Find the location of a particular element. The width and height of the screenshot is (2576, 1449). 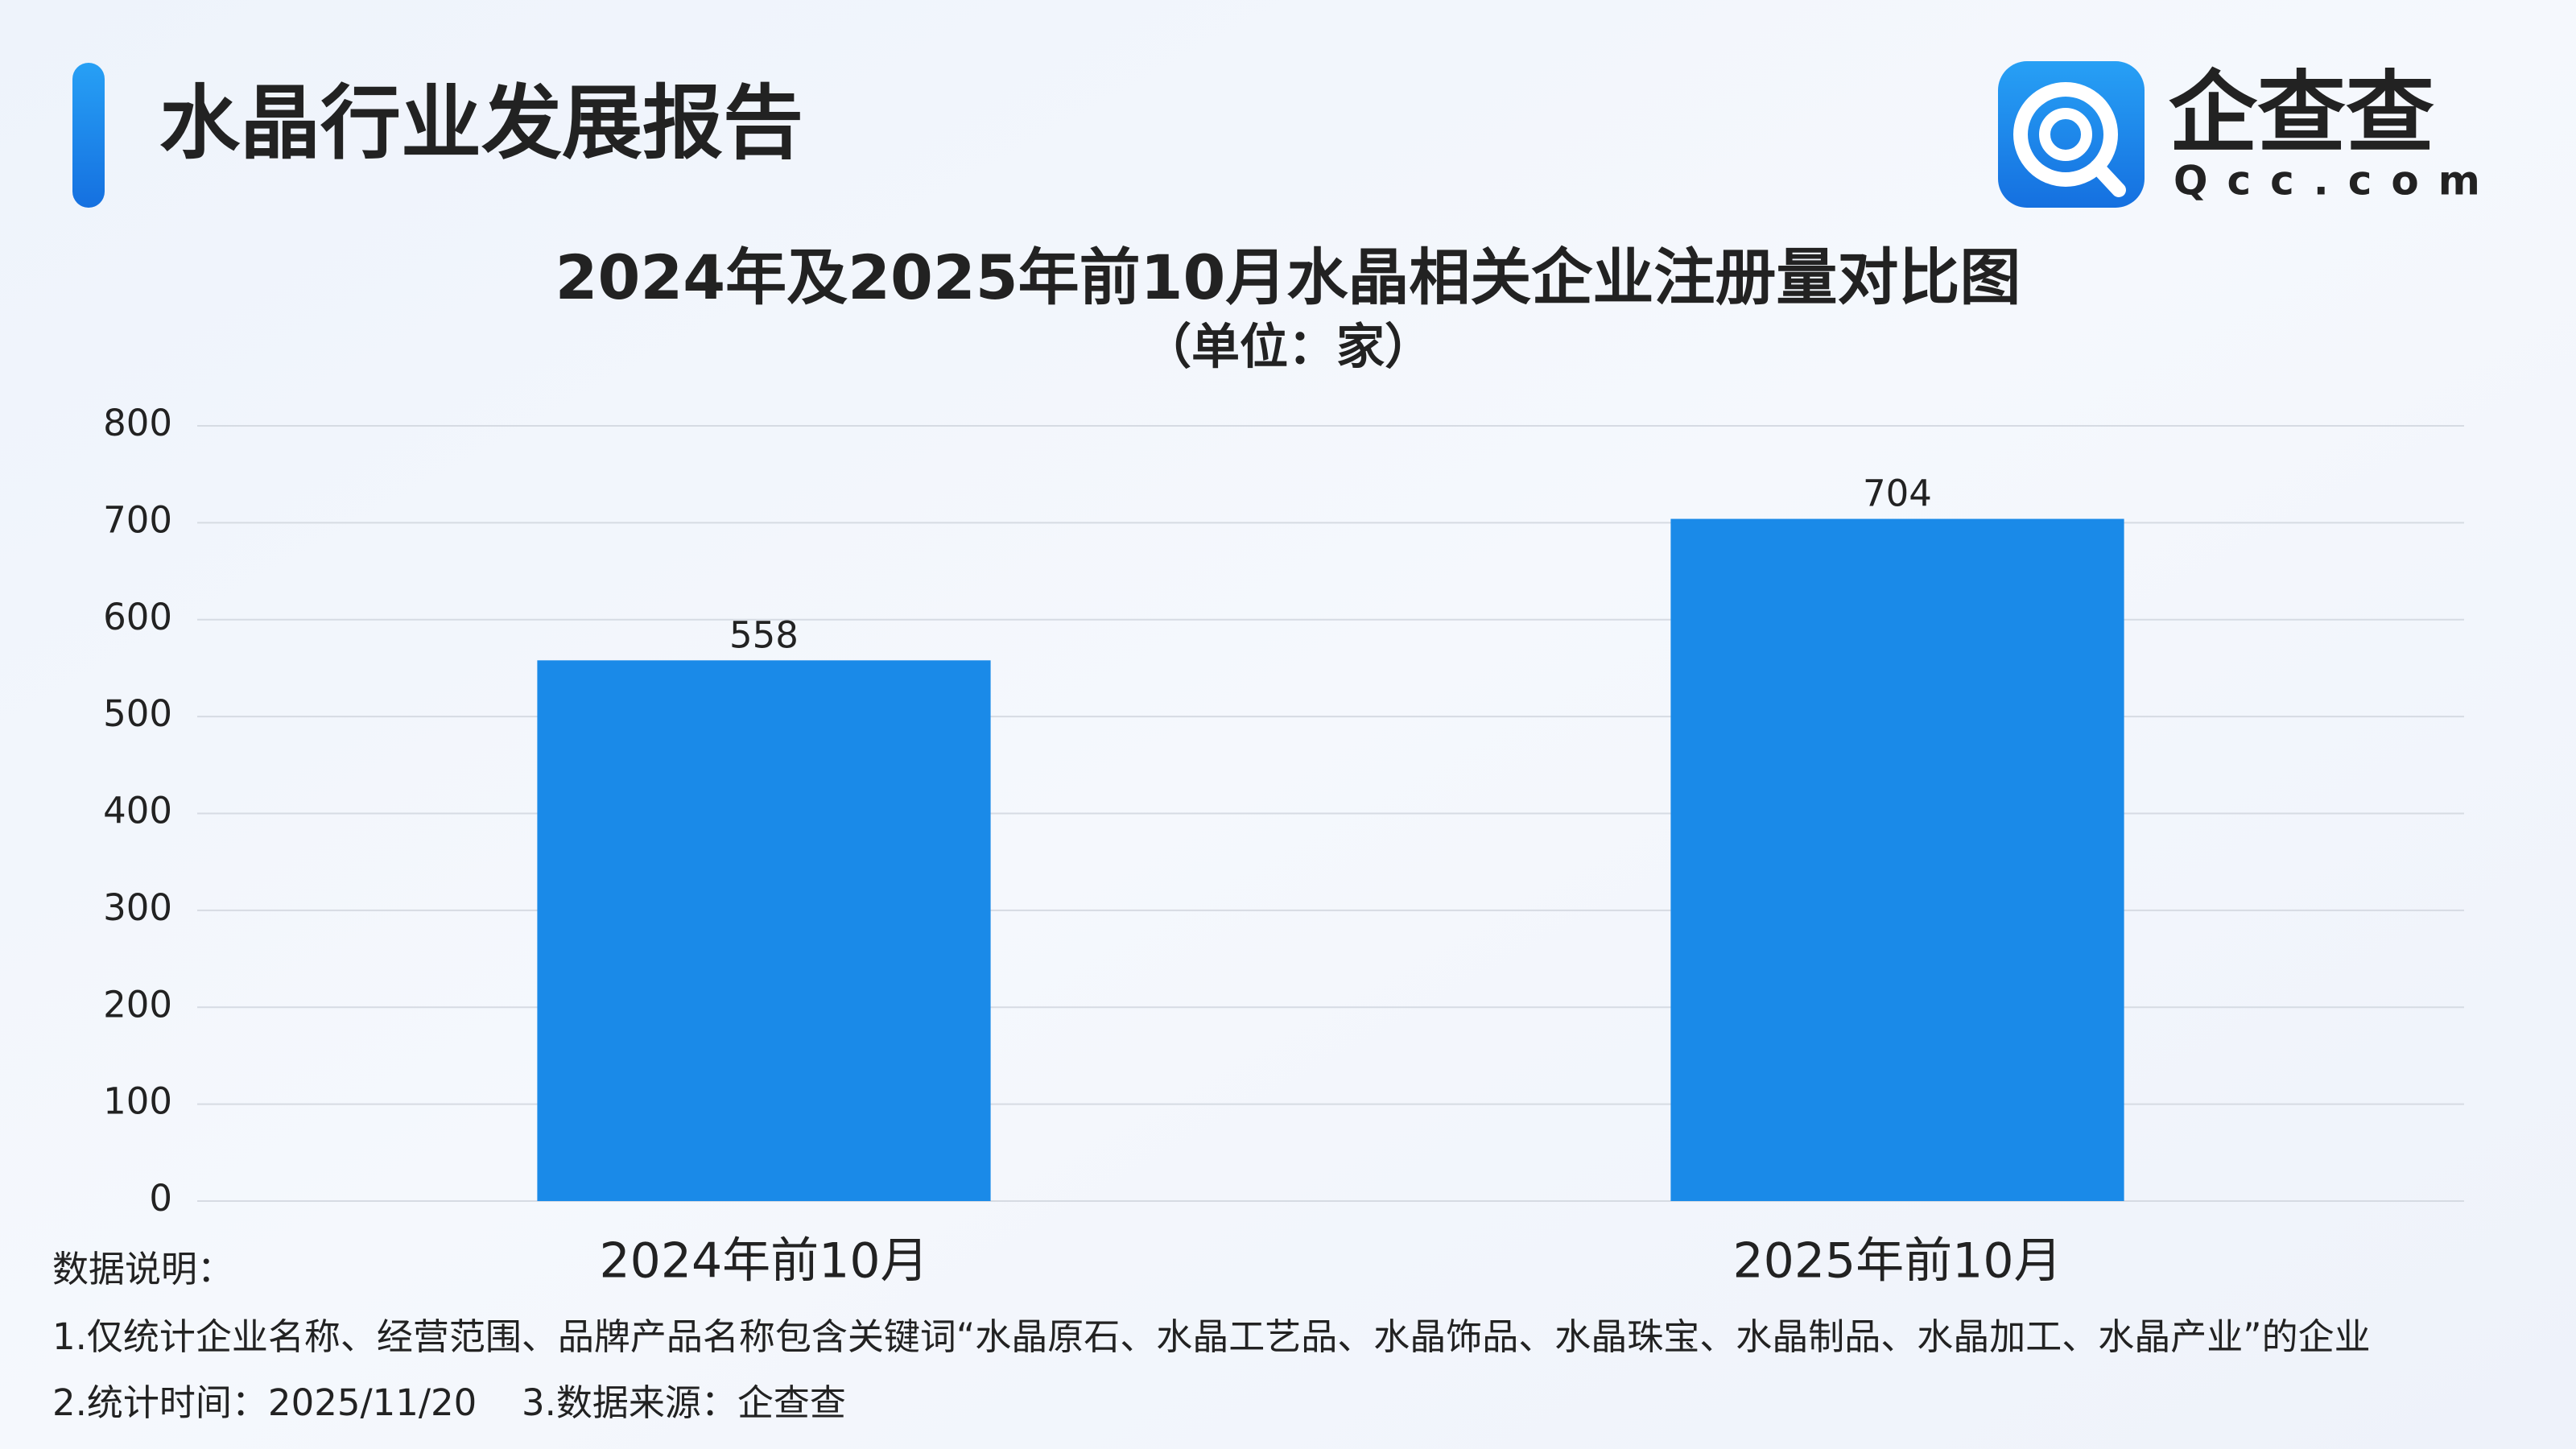

y-tick-label: 200 is located at coordinates (137, 1005).